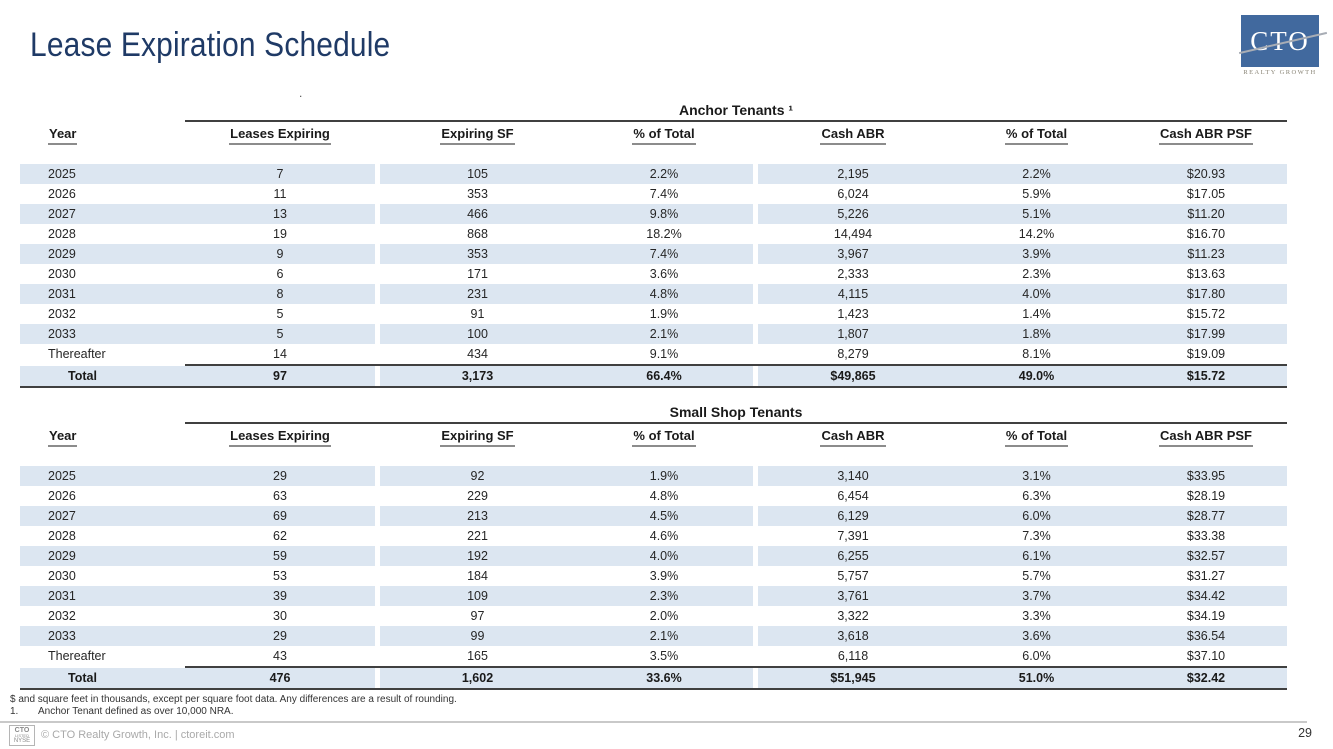  Describe the element at coordinates (850, 516) in the screenshot. I see `cell: 6,129` at that location.